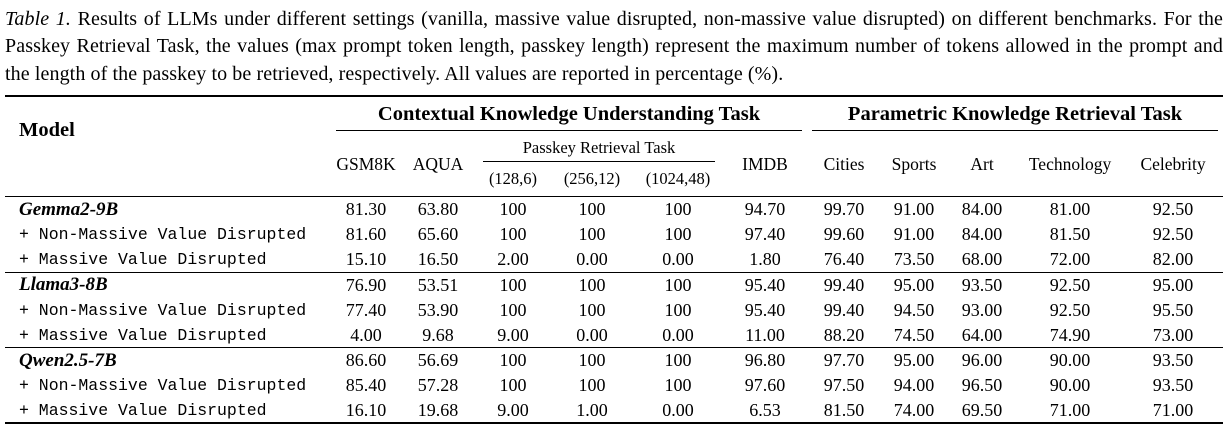  Describe the element at coordinates (678, 179) in the screenshot. I see `column-header-passkey-1024-48: (1024,48)` at that location.